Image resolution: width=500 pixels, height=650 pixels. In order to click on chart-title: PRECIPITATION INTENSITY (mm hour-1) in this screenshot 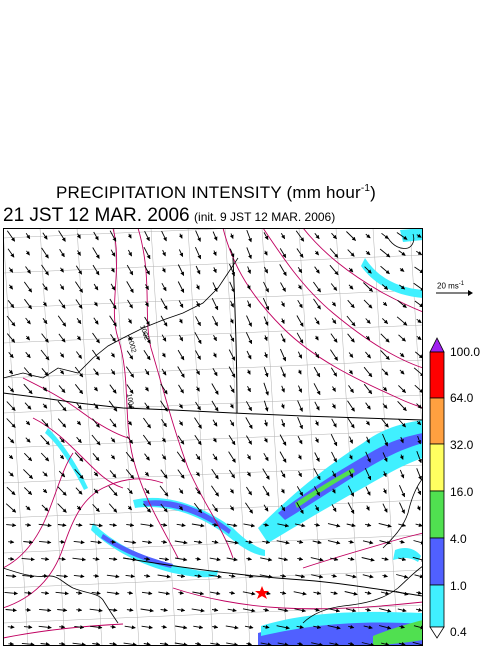, I will do `click(216, 193)`.